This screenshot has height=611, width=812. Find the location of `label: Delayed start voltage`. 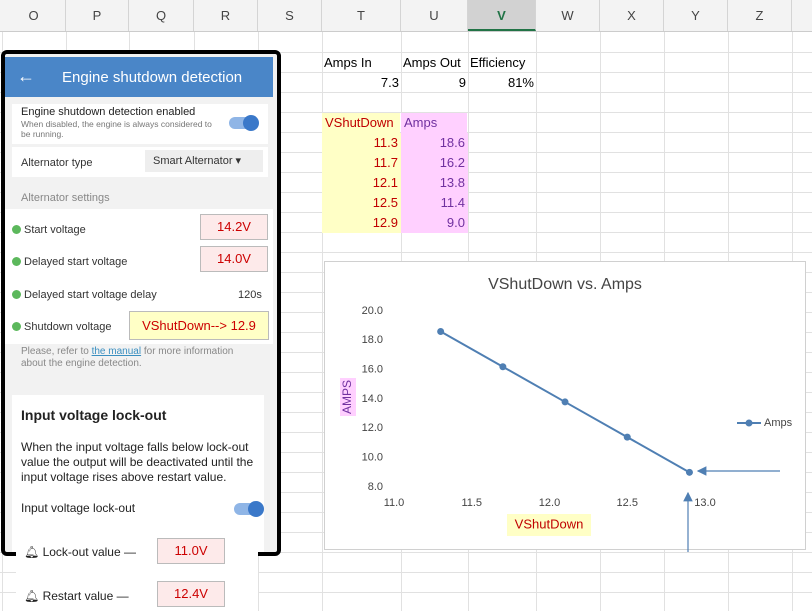

label: Delayed start voltage is located at coordinates (76, 262).